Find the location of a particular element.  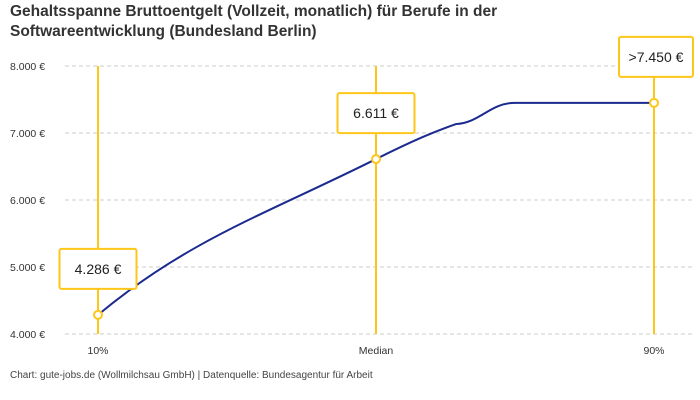

x-tick-label: 10% is located at coordinates (97, 351).